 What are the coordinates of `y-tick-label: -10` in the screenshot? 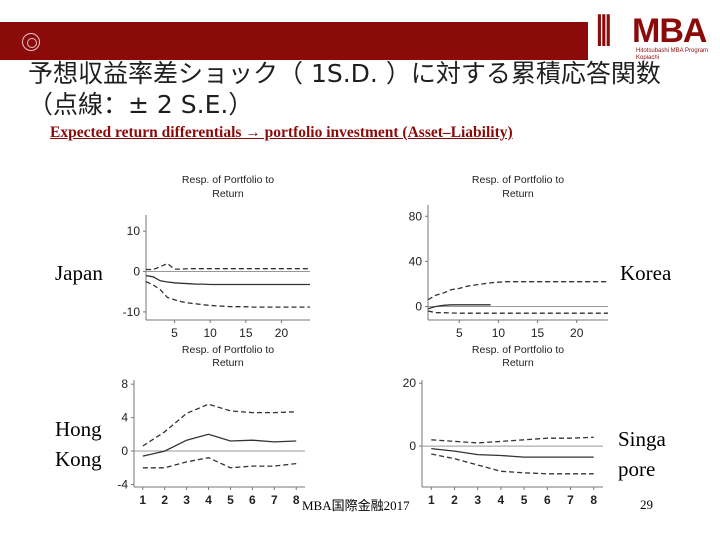 It's located at (132, 312).